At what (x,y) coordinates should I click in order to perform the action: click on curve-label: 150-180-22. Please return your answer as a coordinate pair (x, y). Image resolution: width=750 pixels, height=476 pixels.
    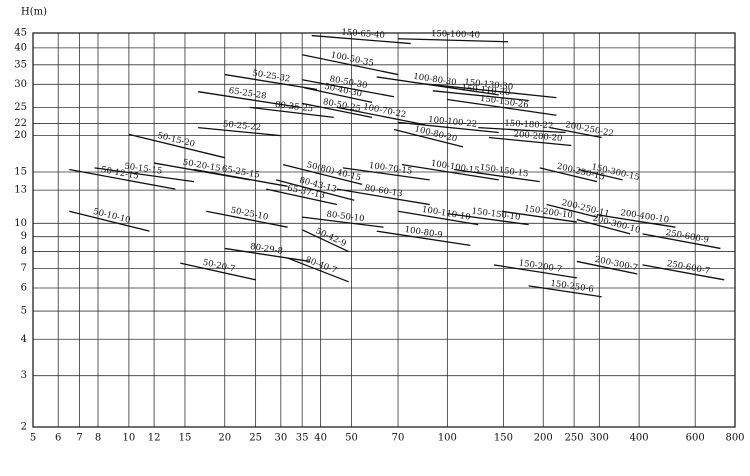
    Looking at the image, I should click on (528, 125).